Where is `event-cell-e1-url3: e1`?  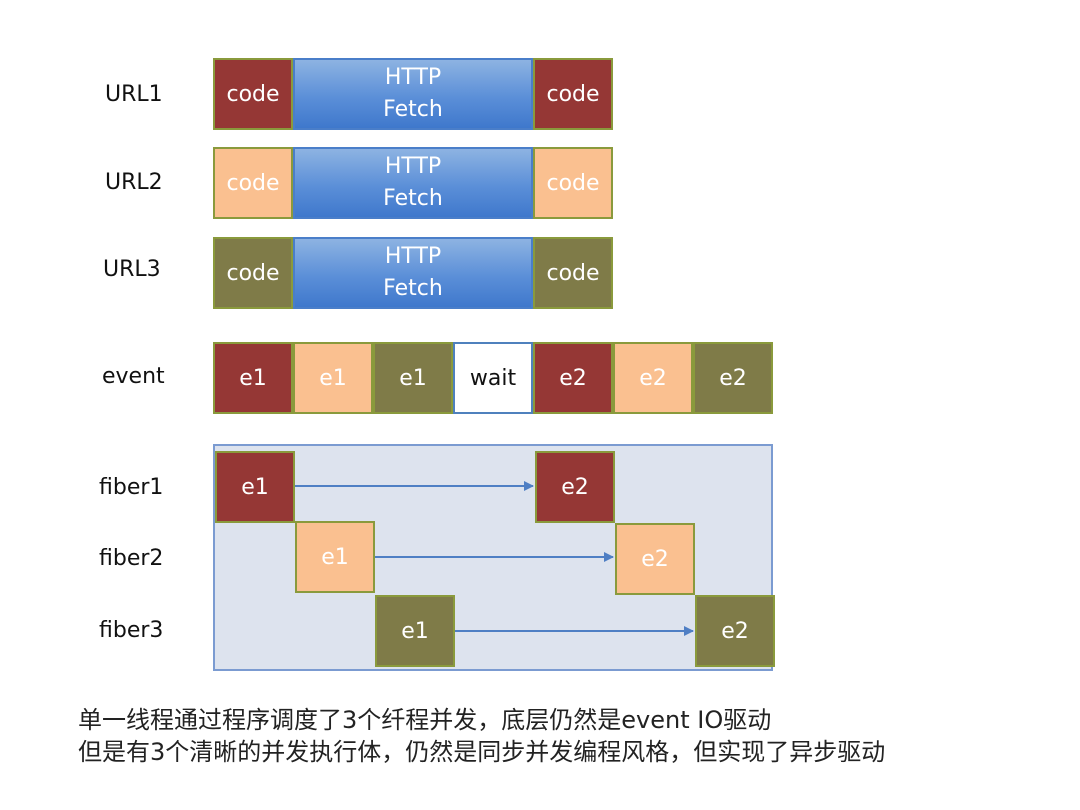 event-cell-e1-url3: e1 is located at coordinates (413, 378).